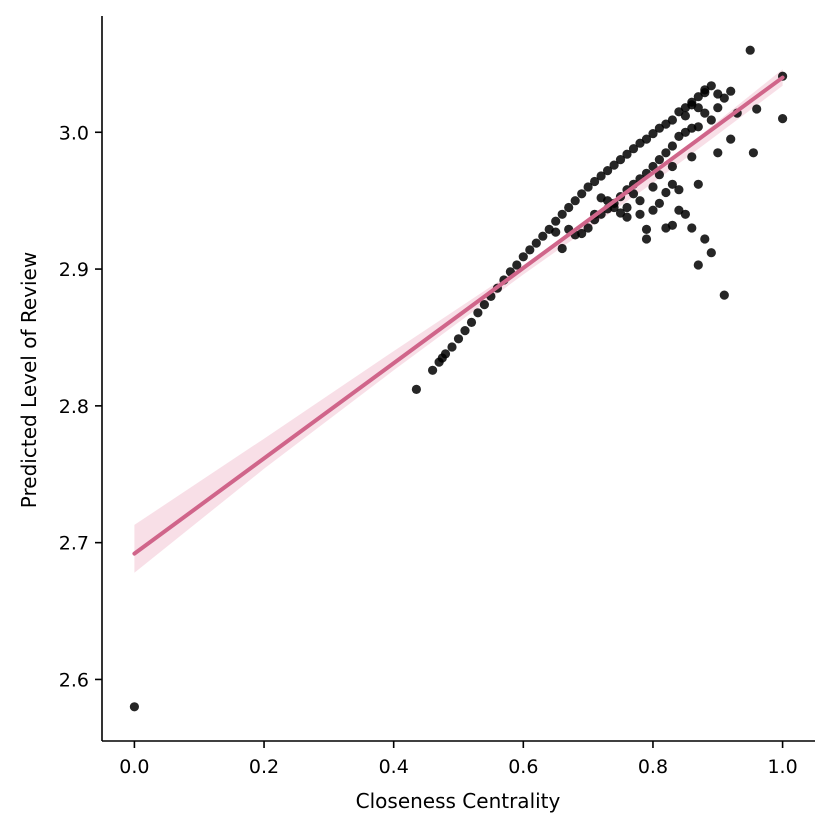  I want to click on y-tick-label: 2.9, so click(74, 270).